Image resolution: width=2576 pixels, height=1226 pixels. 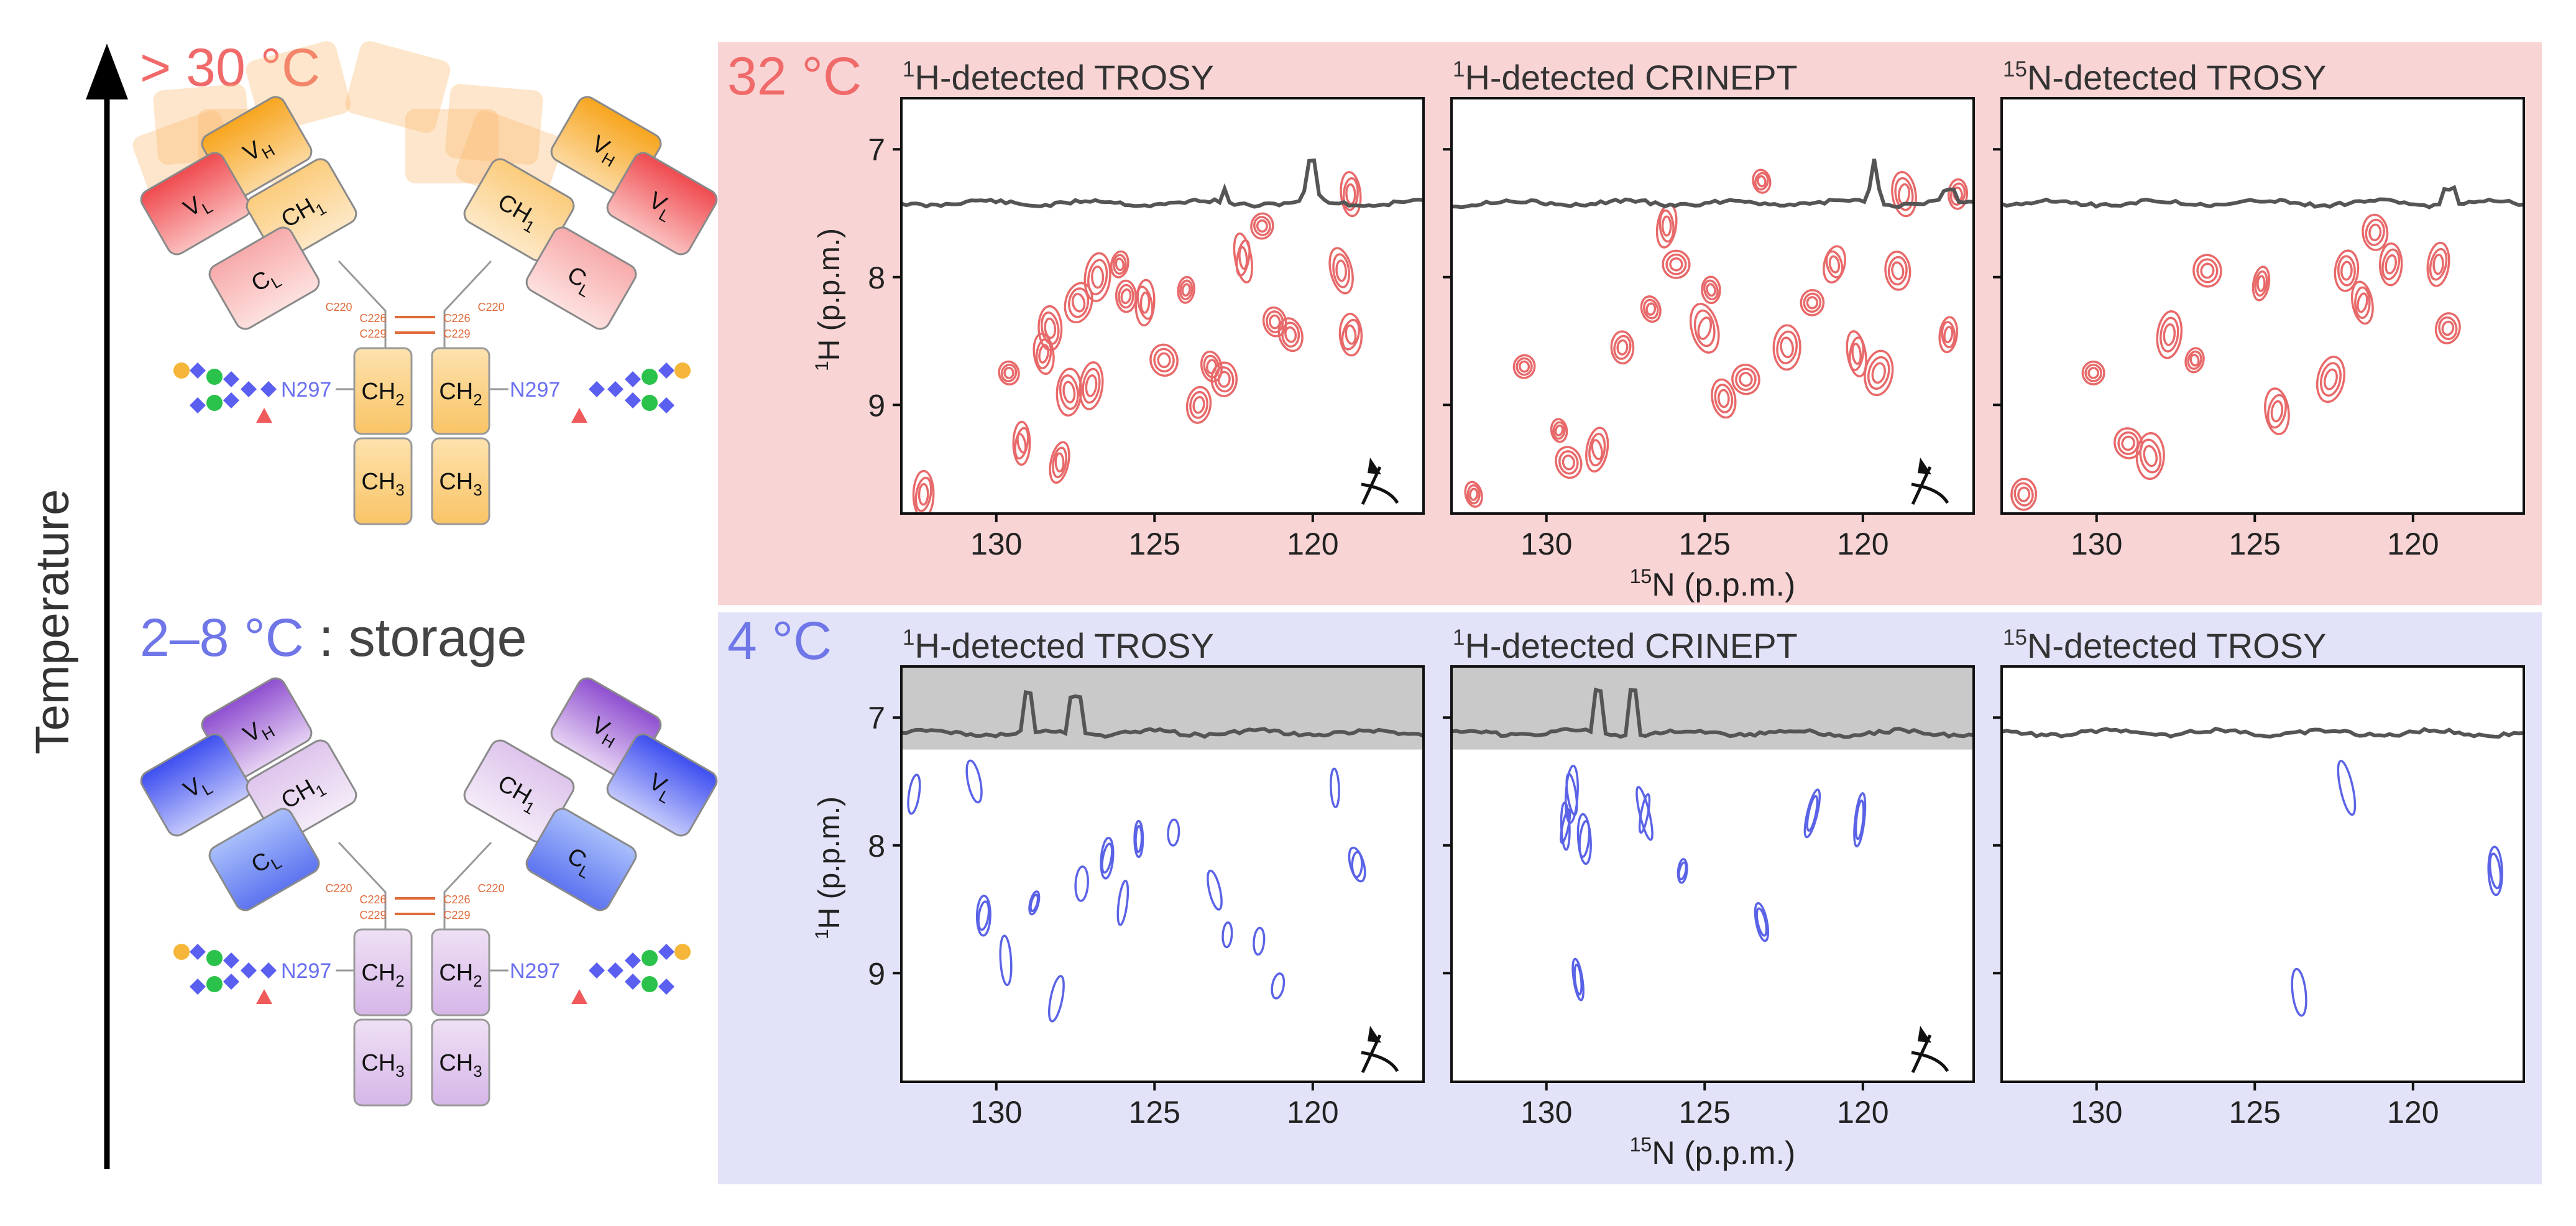 What do you see at coordinates (378, 1063) in the screenshot?
I see `left-ch3-label-main: CH` at bounding box center [378, 1063].